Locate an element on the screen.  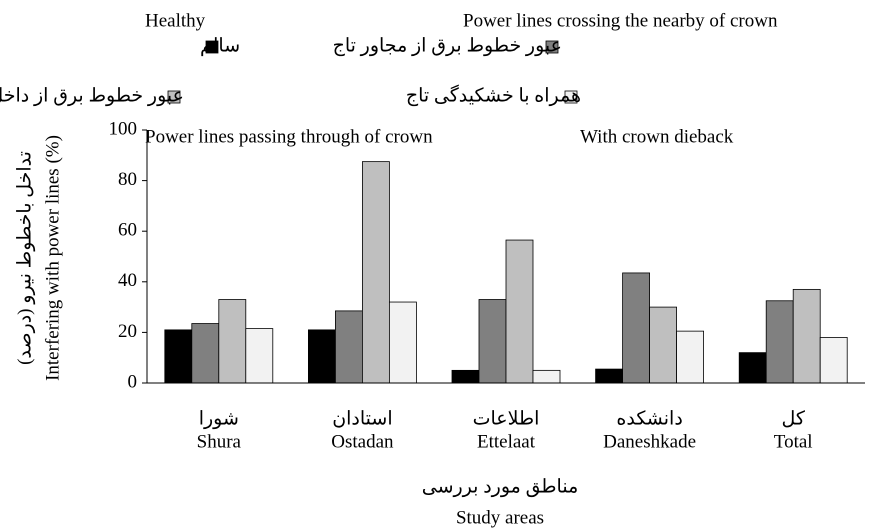
legend-label: Power lines crossing the nearby of crown is located at coordinates (620, 20).